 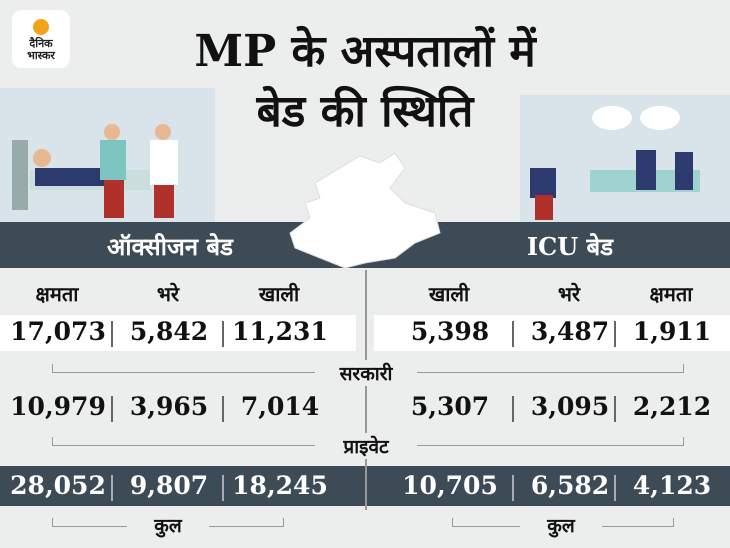 I want to click on title: बेड की स्थिति, so click(x=365, y=111).